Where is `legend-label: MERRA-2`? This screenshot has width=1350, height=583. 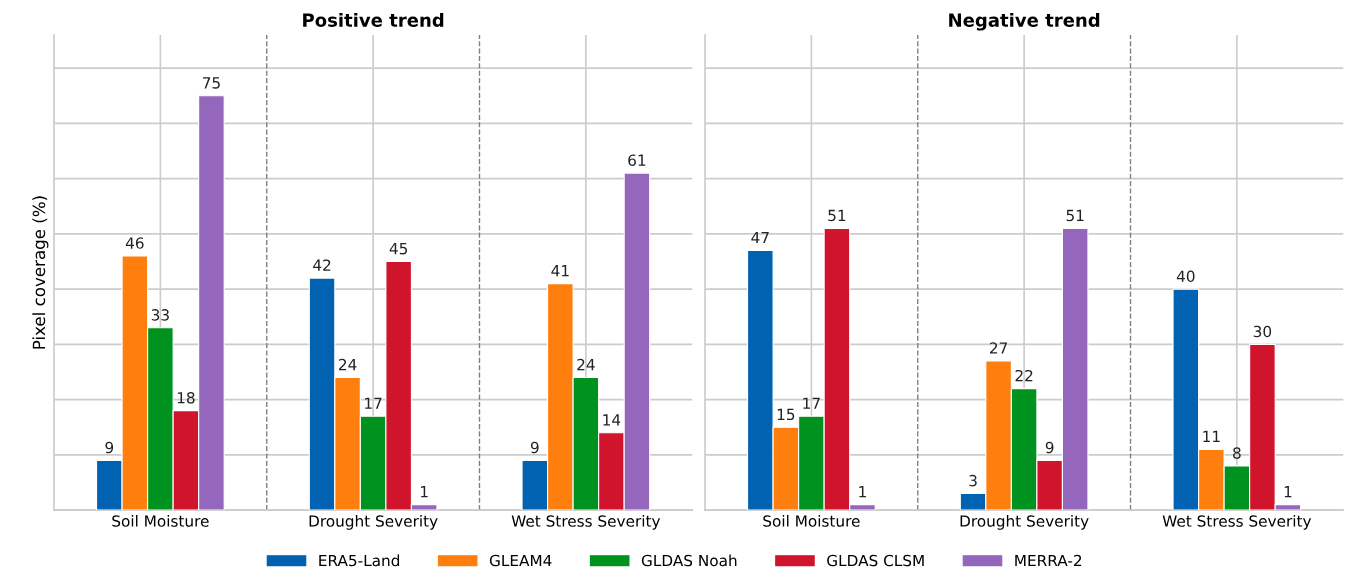 legend-label: MERRA-2 is located at coordinates (1048, 560).